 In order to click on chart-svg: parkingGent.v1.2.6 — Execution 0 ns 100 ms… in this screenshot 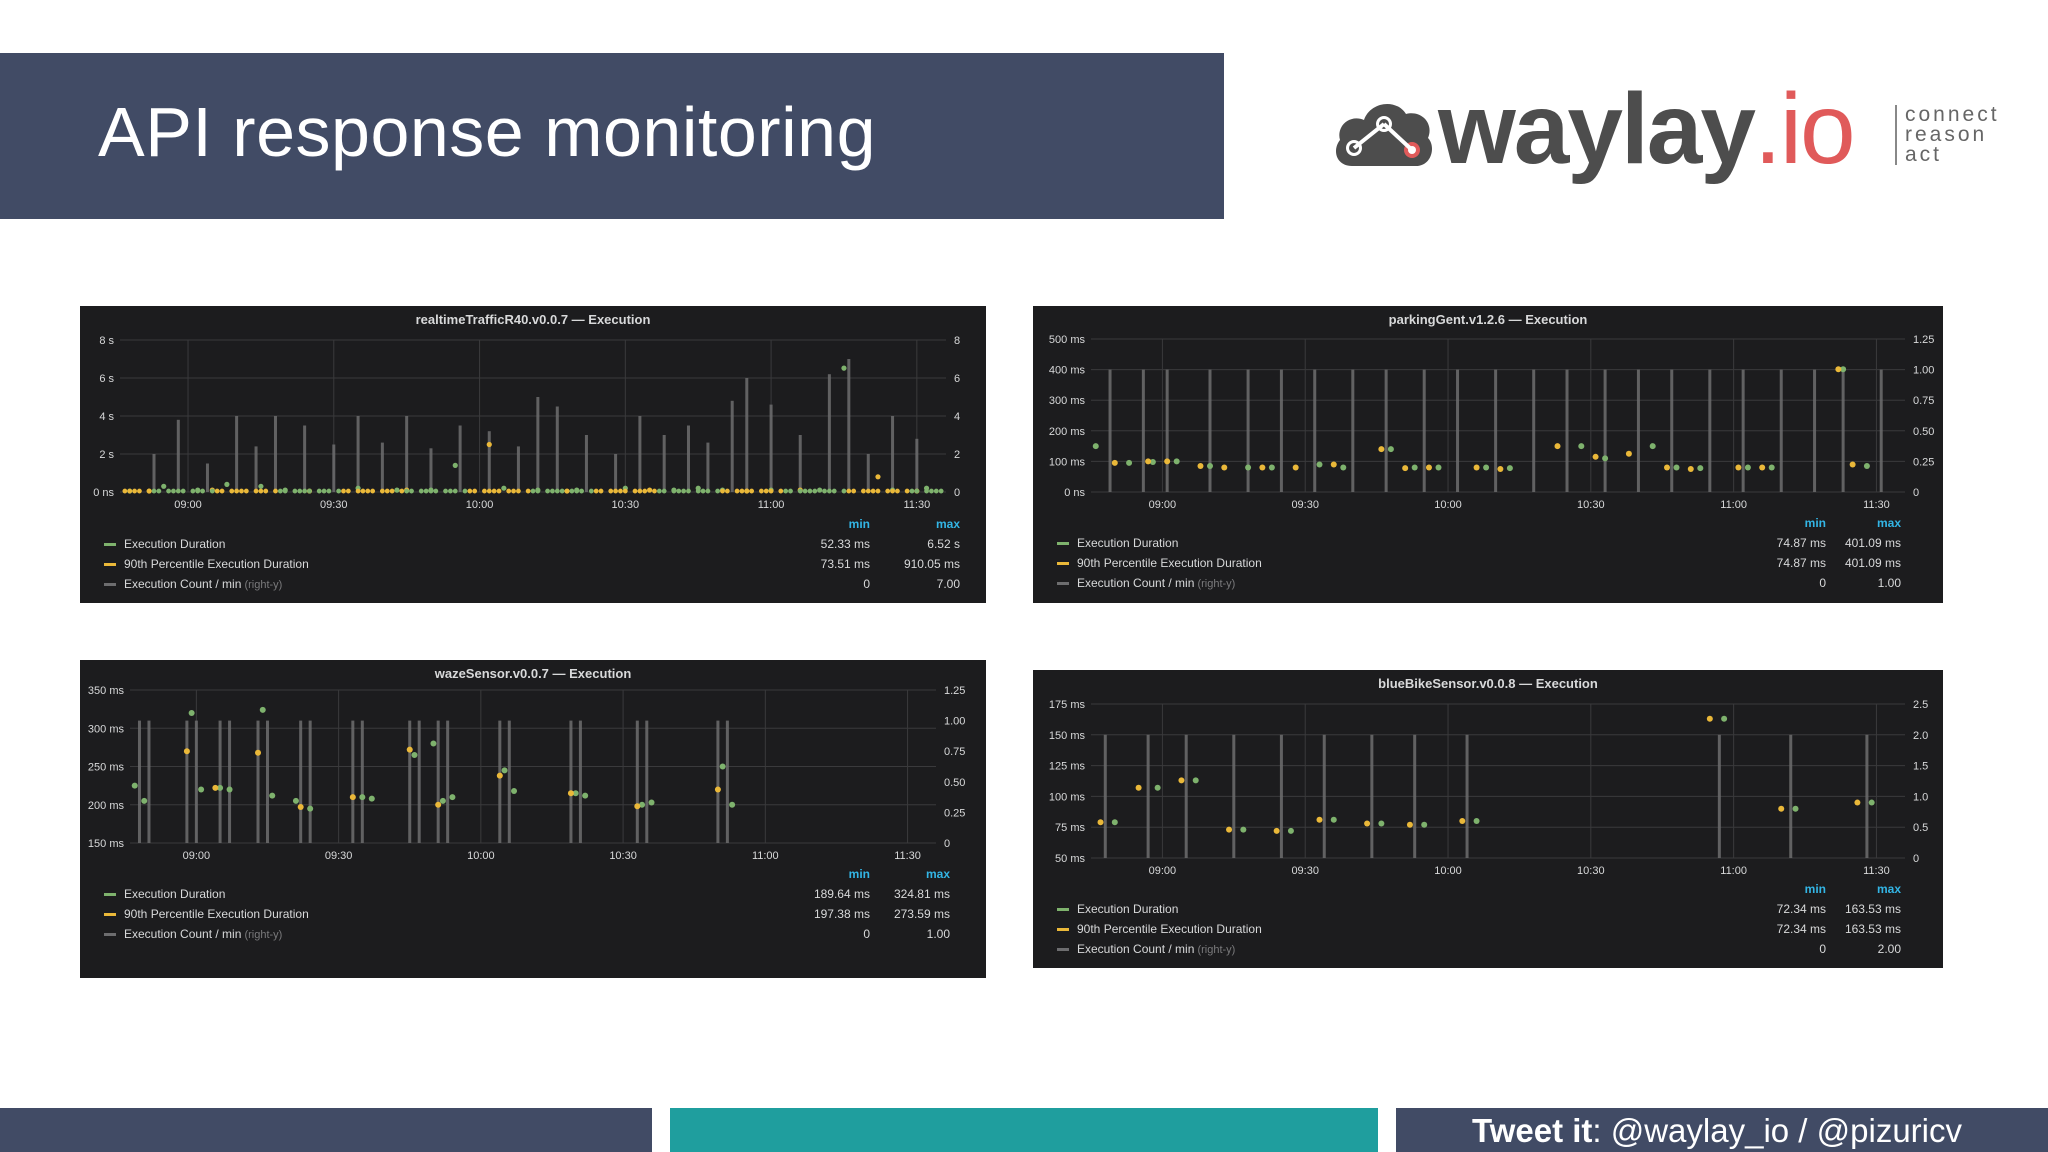, I will do `click(1492, 451)`.